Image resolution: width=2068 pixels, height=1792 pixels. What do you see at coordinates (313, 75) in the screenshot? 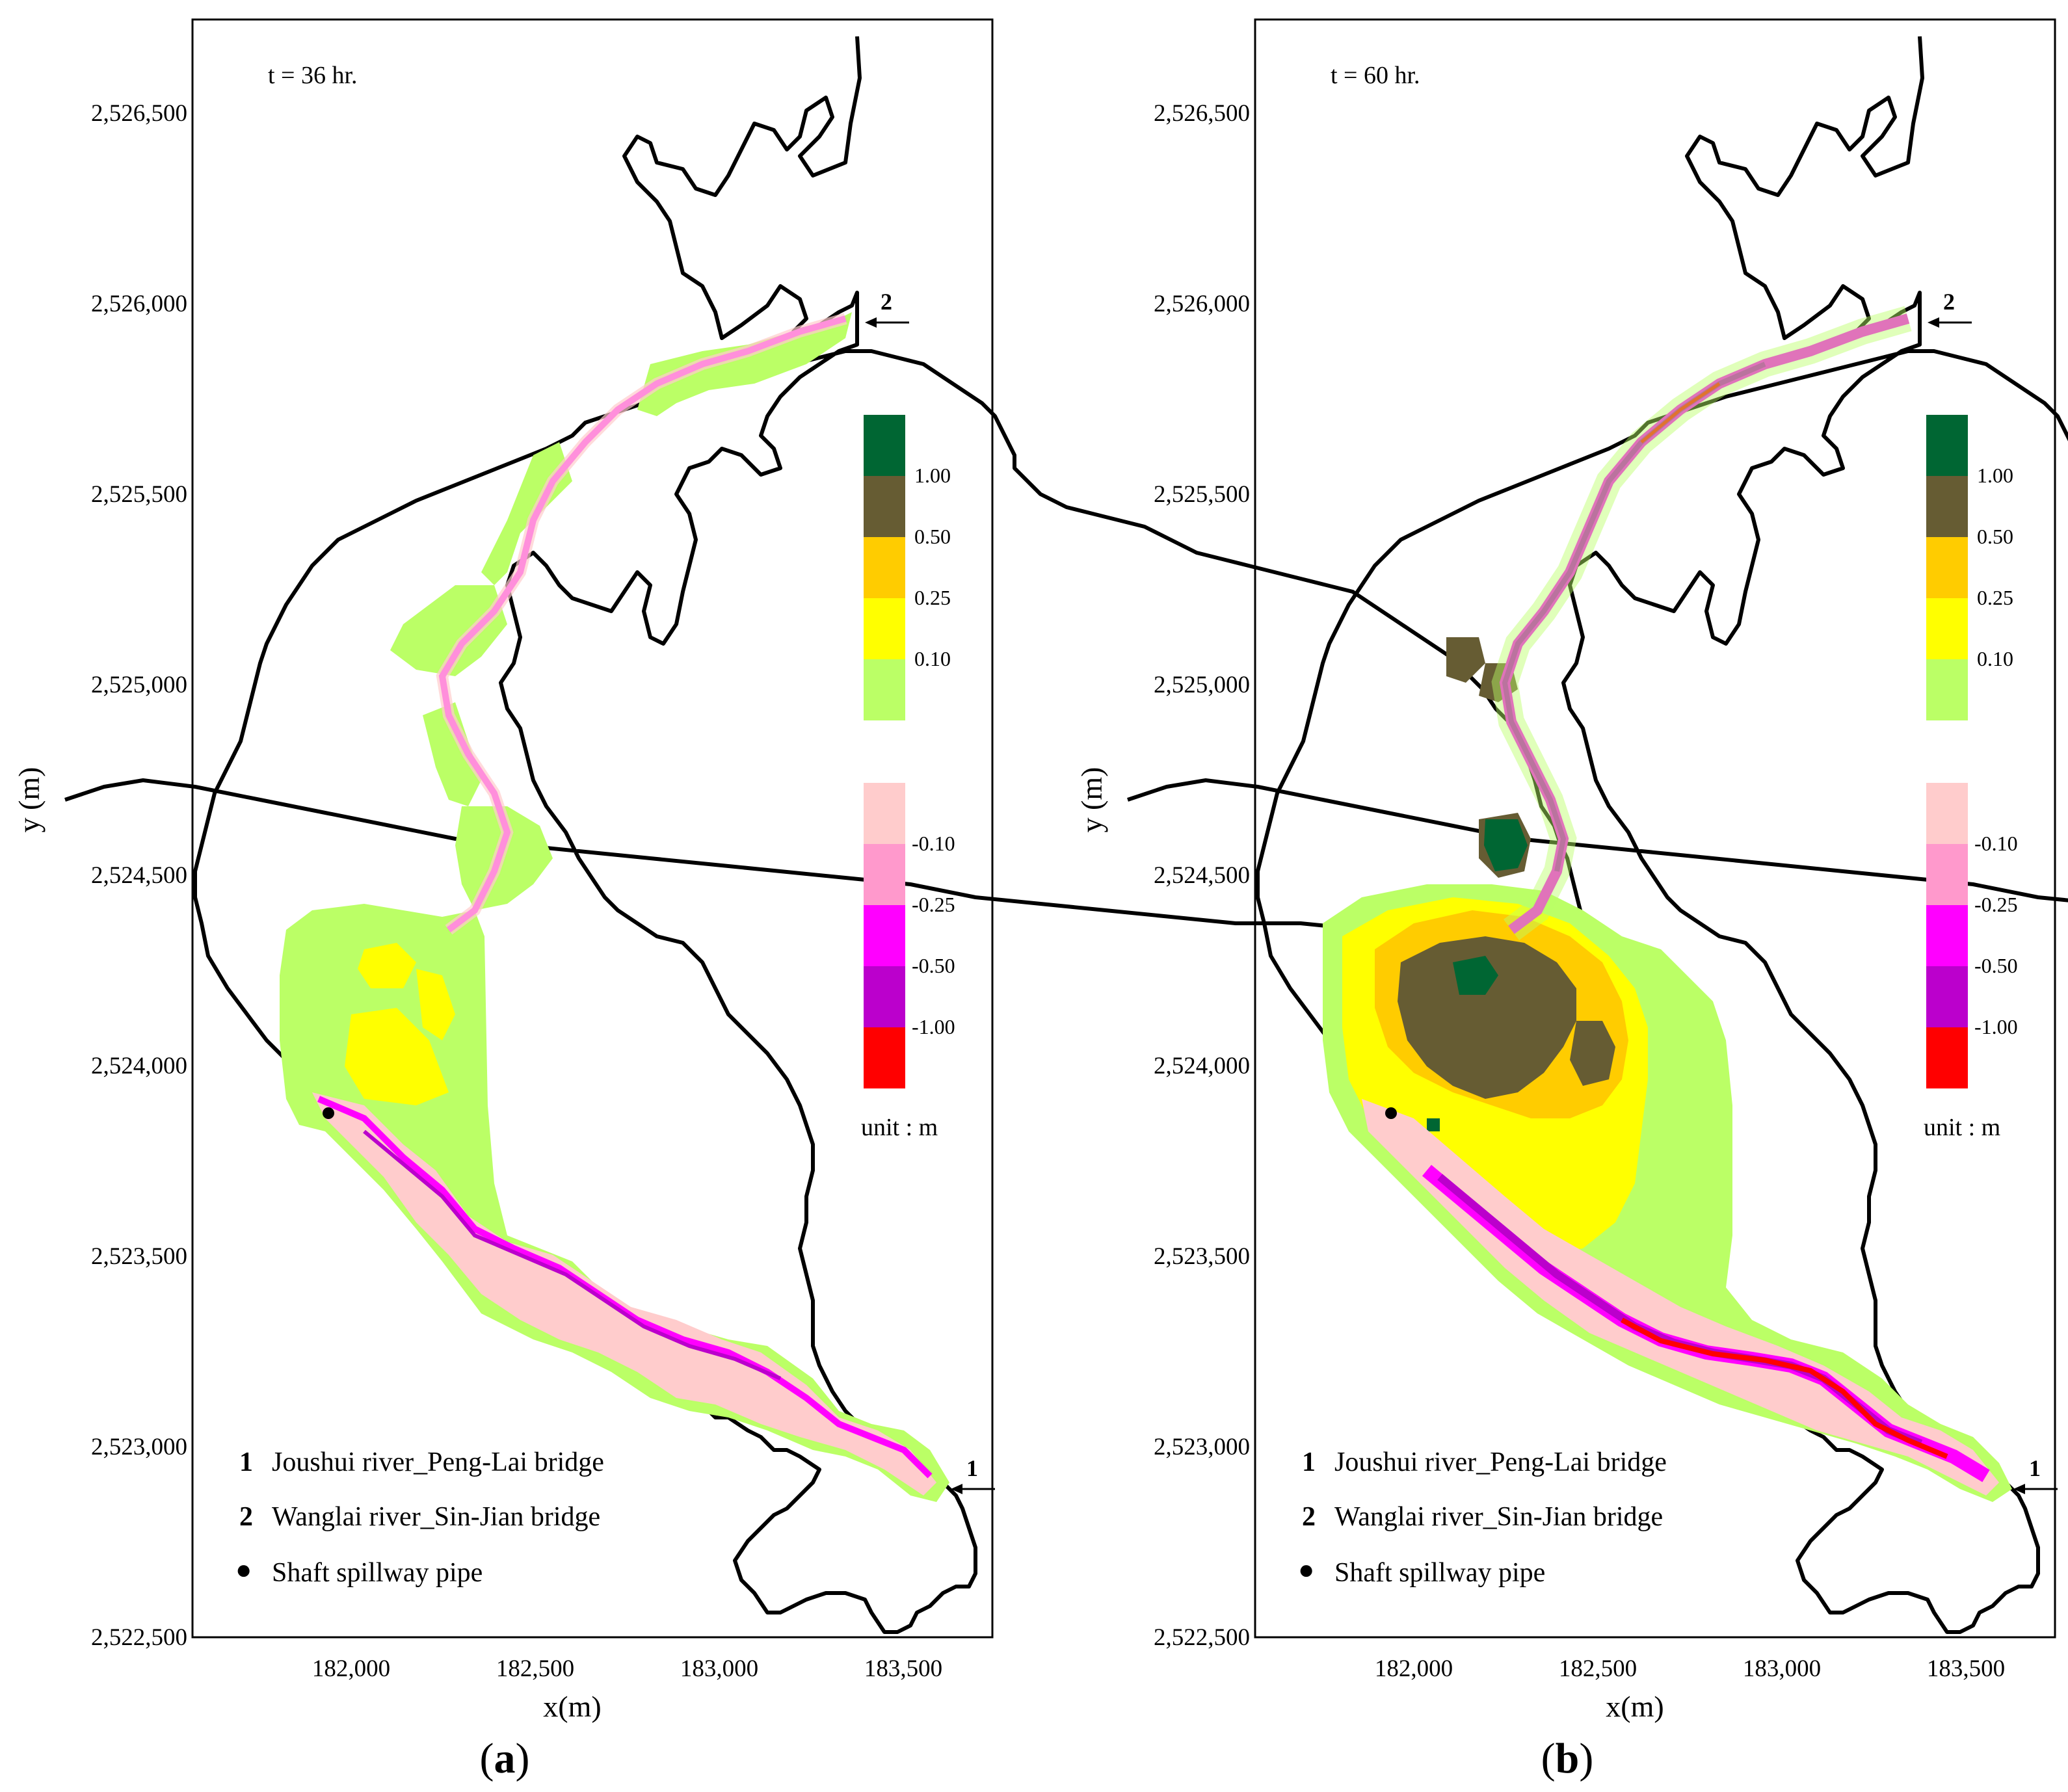
I see `time-label-a: t = 36 hr.` at bounding box center [313, 75].